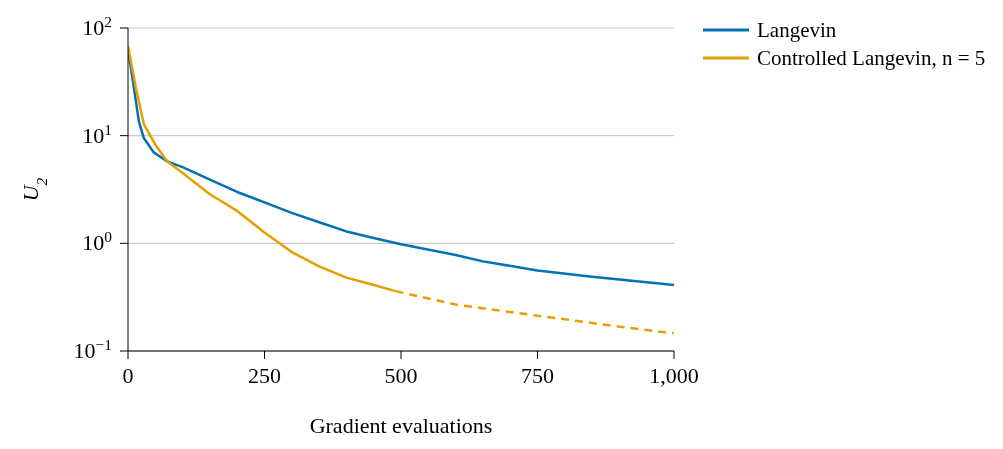 The height and width of the screenshot is (449, 1003). Describe the element at coordinates (264, 375) in the screenshot. I see `x-tick-label: 250` at that location.